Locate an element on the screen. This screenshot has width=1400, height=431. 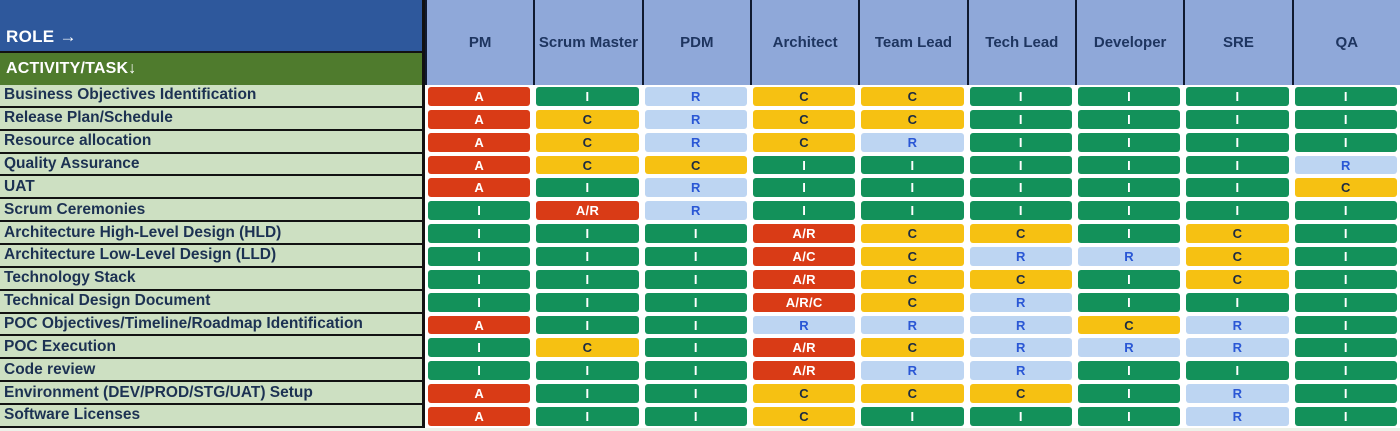
task-row-technology-stack: Technology Stack I I I A/R C C I C I is located at coordinates (700, 279).